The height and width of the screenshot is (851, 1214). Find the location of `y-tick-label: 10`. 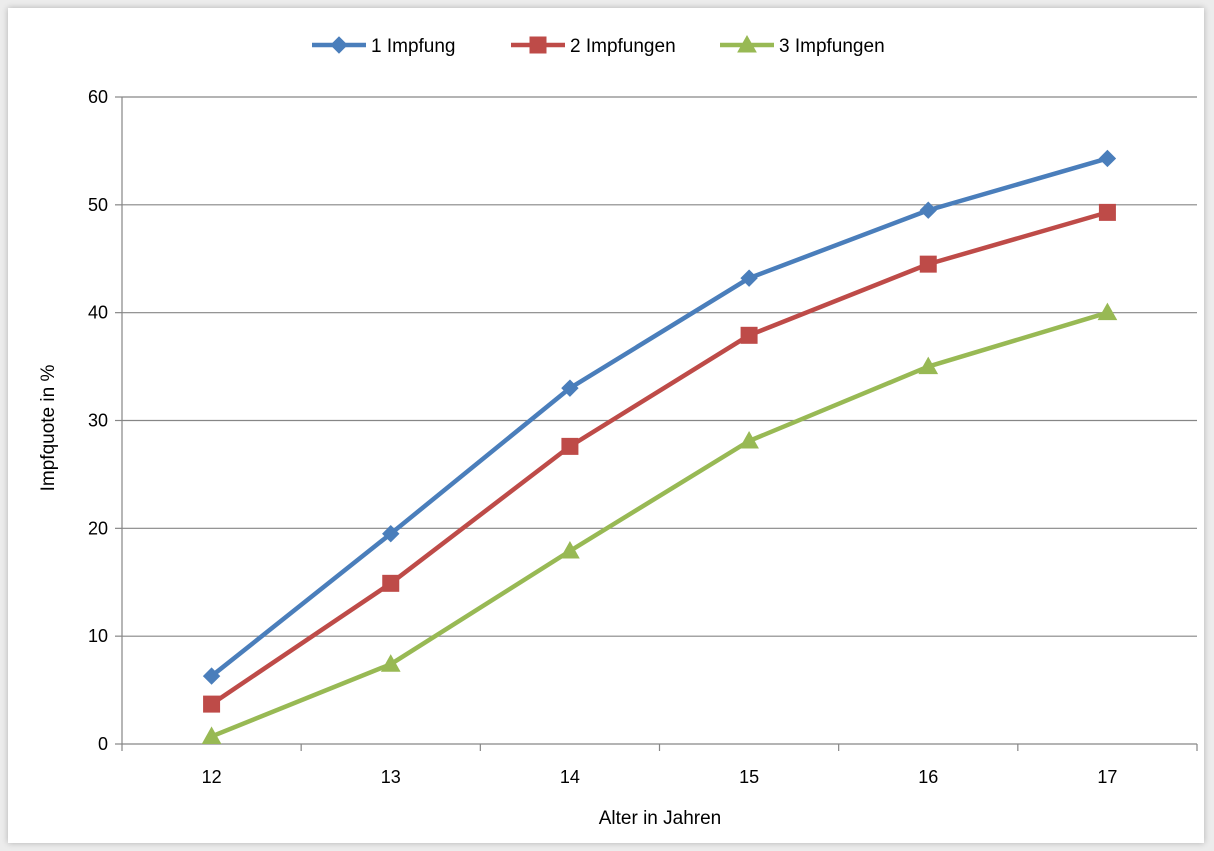

y-tick-label: 10 is located at coordinates (98, 636).